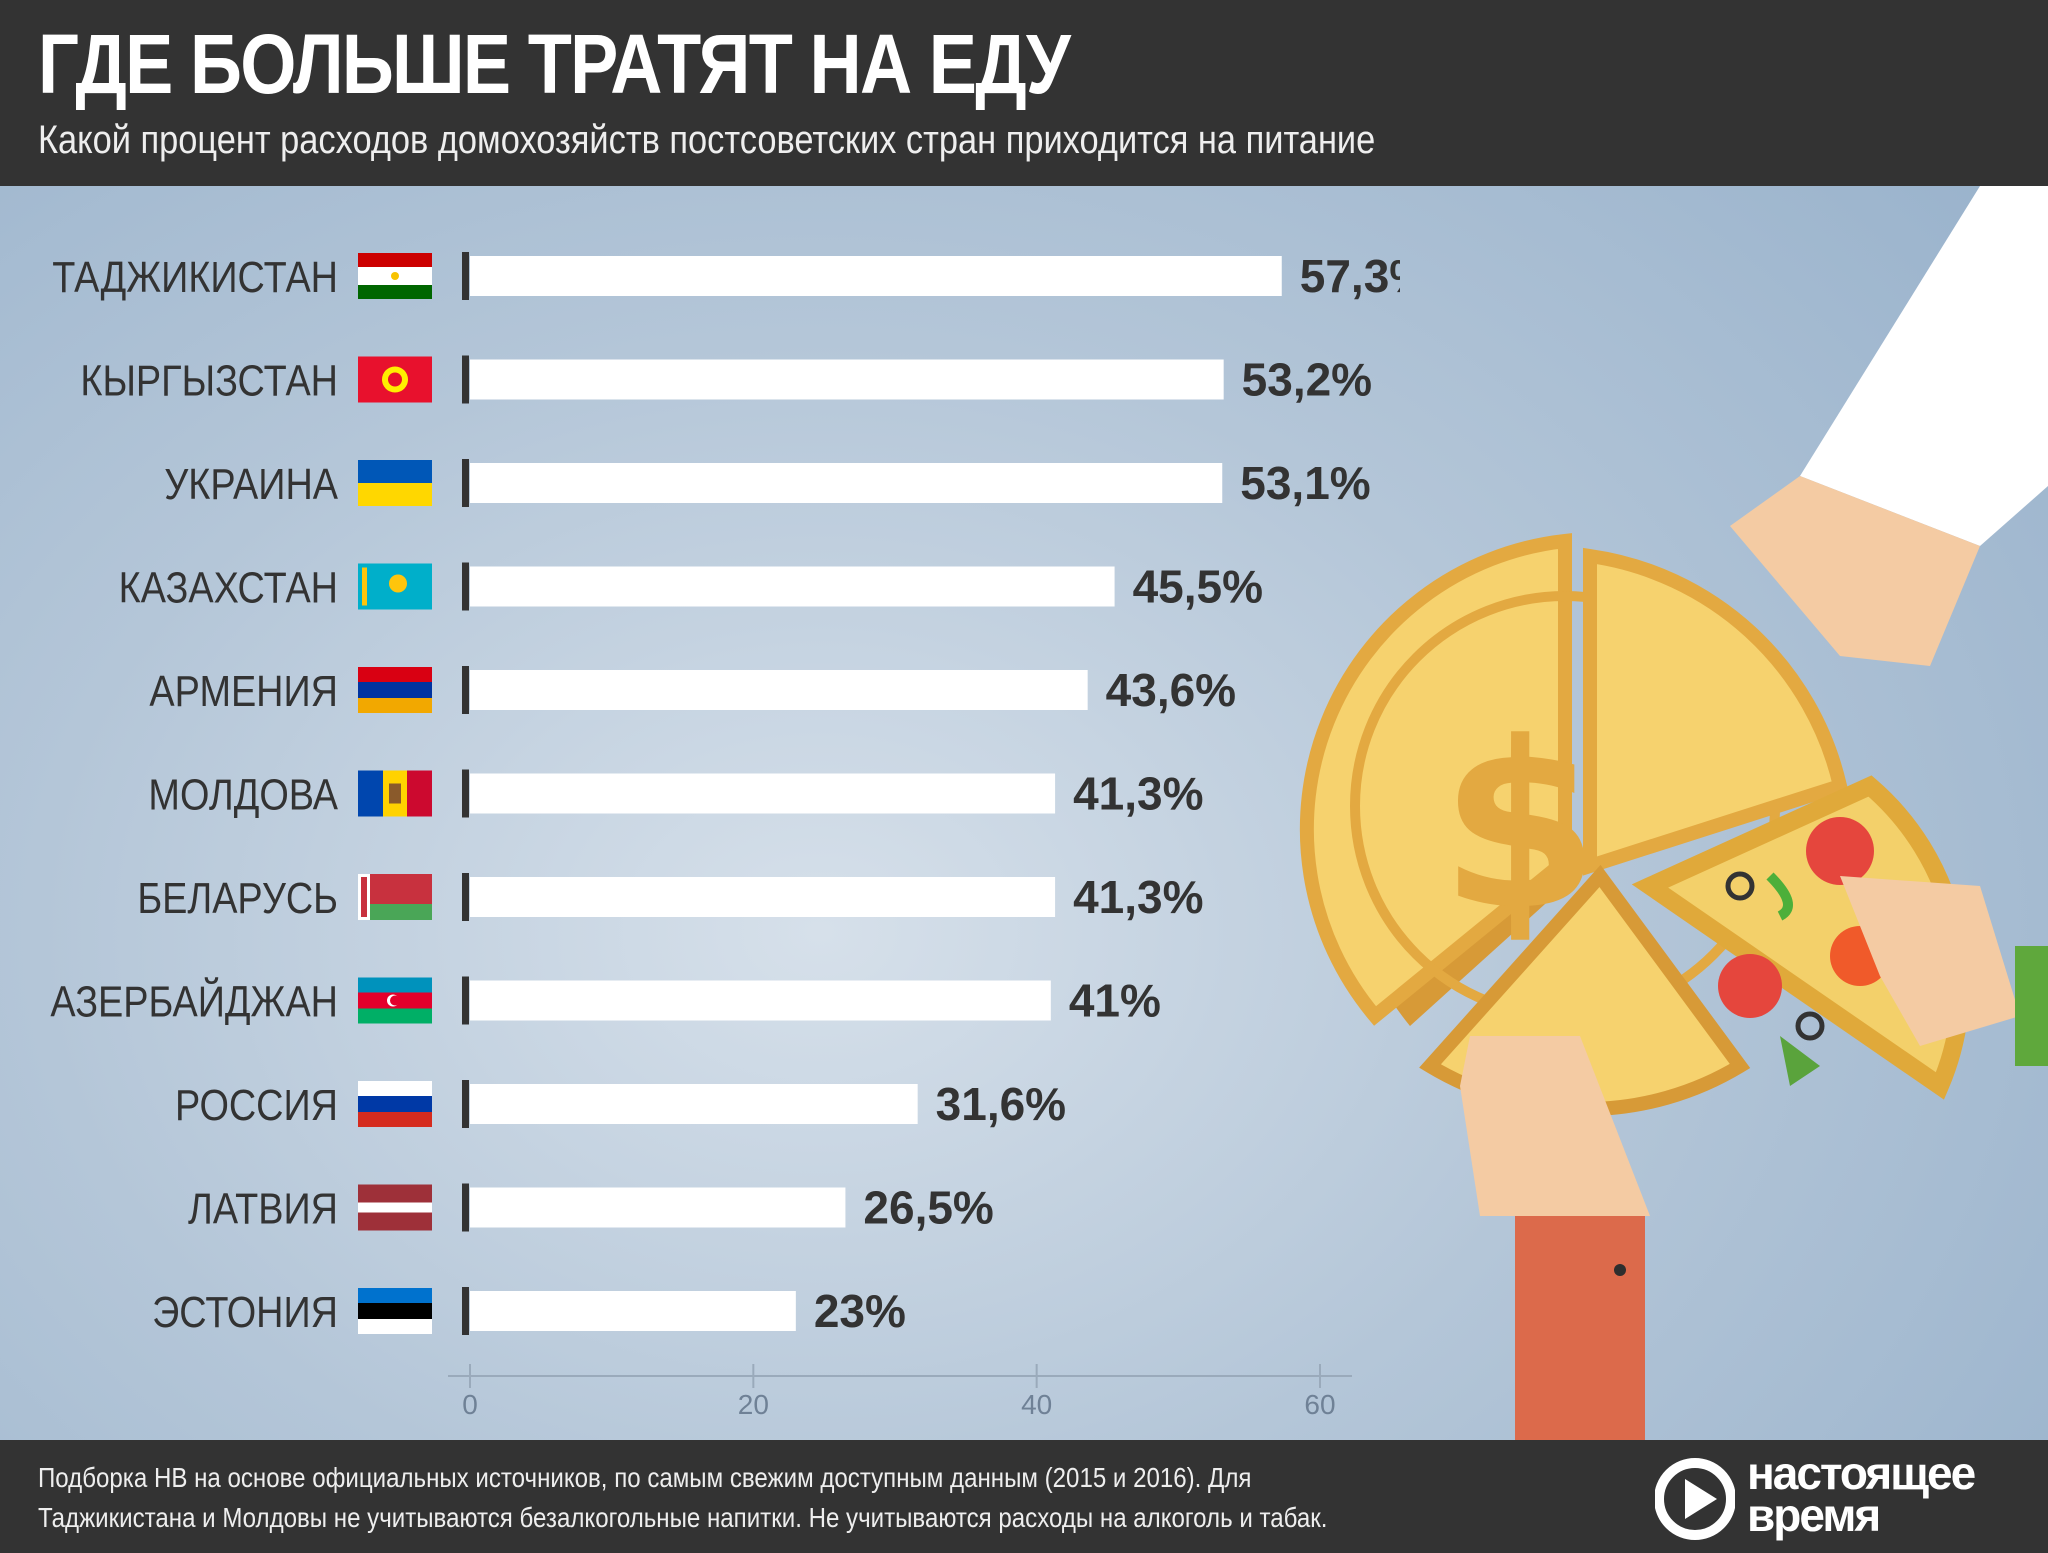 The image size is (2048, 1553). I want to click on hand-right, so click(1930, 961).